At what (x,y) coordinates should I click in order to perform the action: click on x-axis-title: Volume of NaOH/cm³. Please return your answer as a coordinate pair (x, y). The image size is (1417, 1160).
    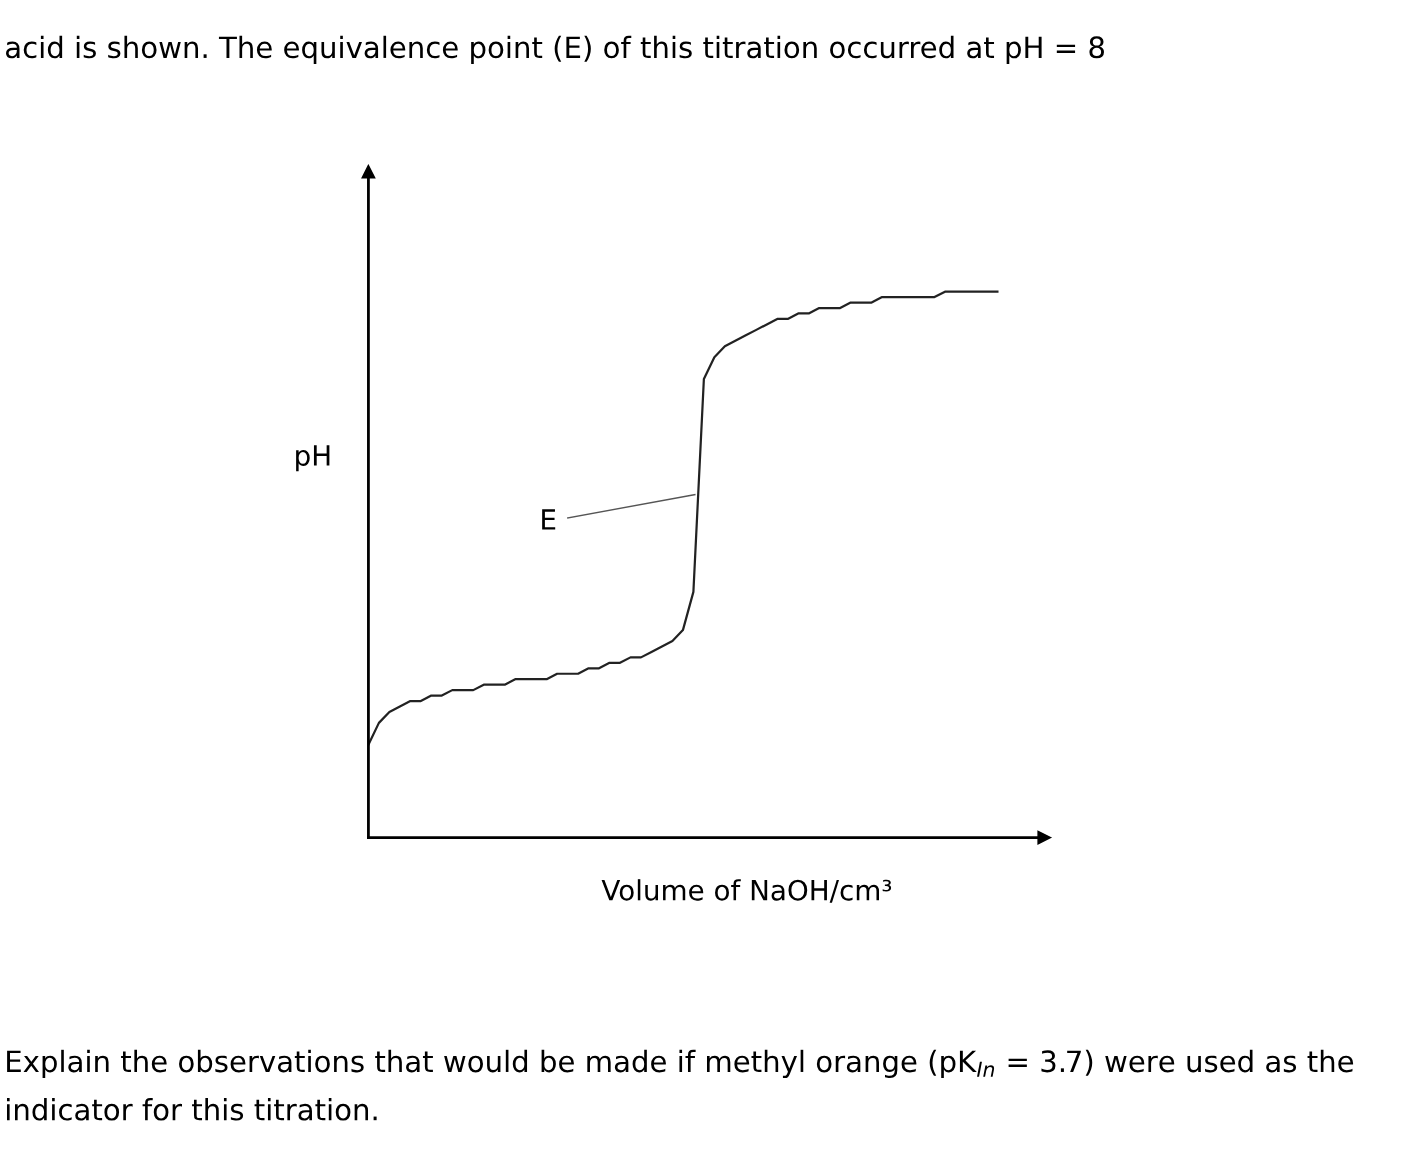
    Looking at the image, I should click on (746, 891).